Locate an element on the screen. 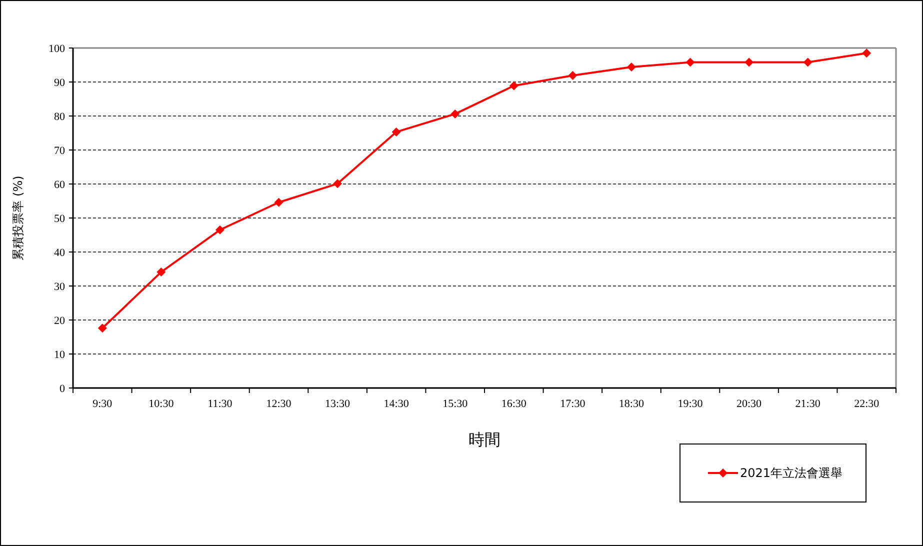 The width and height of the screenshot is (923, 546). y-axis-title: 累積投票率 (%) is located at coordinates (18, 218).